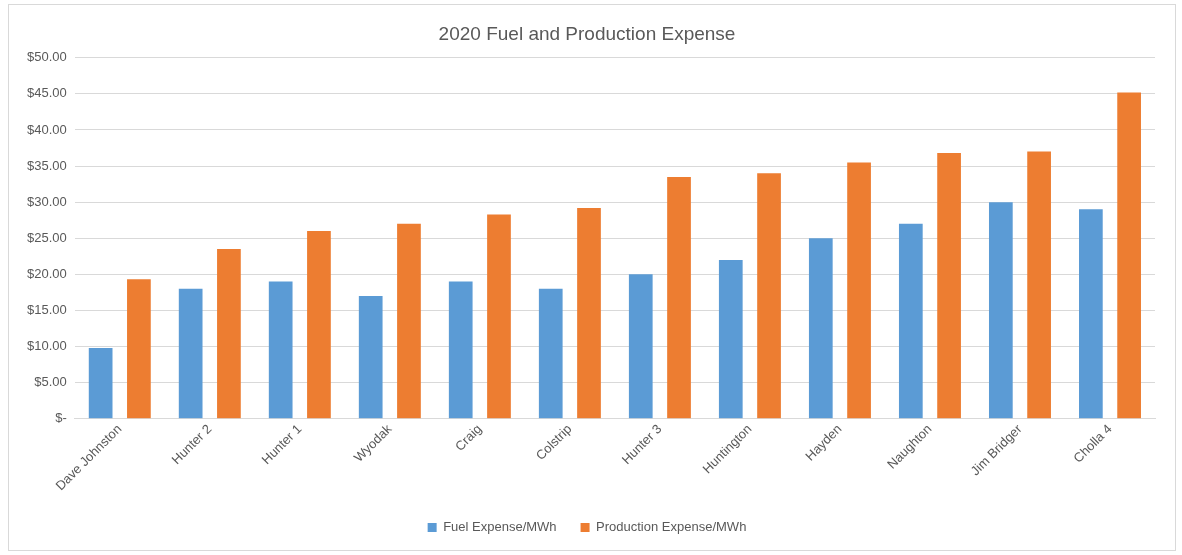 The image size is (1182, 555). I want to click on y-tick-label: $20.00, so click(47, 273).